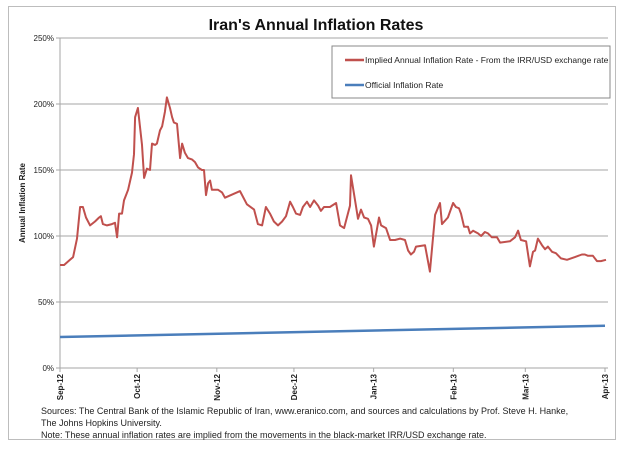  Describe the element at coordinates (404, 85) in the screenshot. I see `legend-label-official: Official Inflation Rate` at that location.